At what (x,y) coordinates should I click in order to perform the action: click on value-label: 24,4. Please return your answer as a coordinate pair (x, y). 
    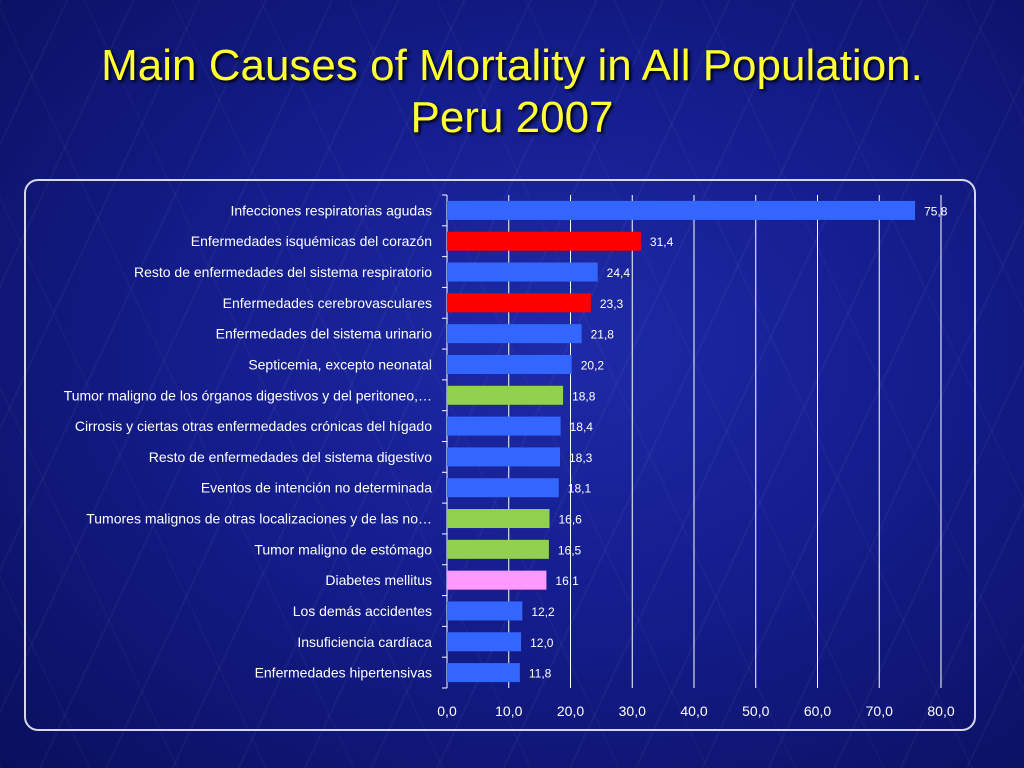
    Looking at the image, I should click on (619, 273).